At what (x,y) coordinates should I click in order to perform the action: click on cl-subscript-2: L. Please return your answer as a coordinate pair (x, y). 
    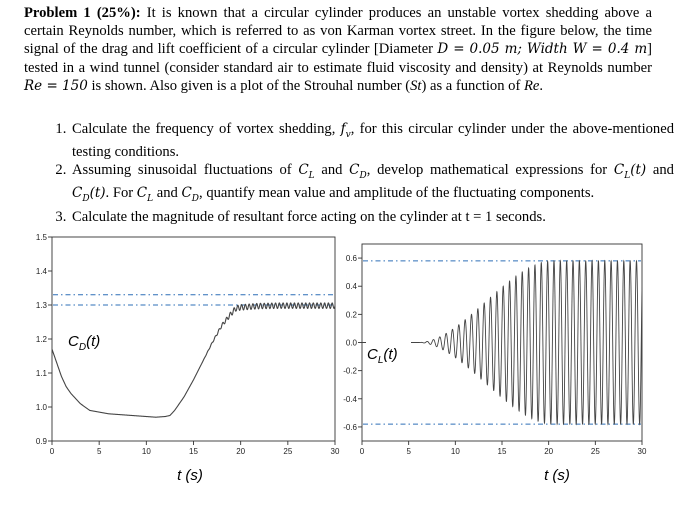
    Looking at the image, I should click on (627, 175).